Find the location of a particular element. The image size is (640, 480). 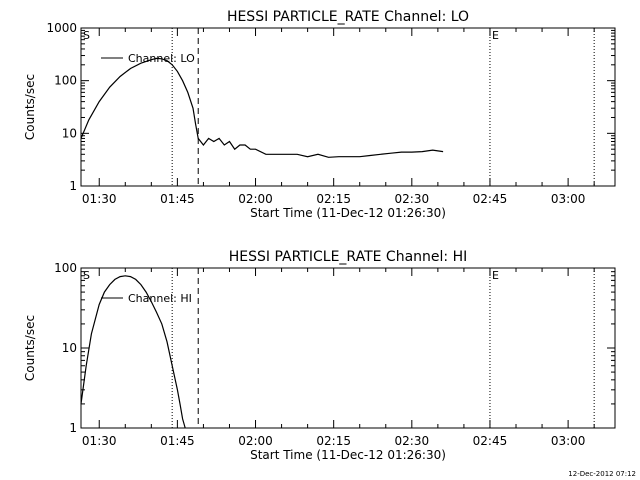

chart-title: HESSI PARTICLE_RATE Channel: LO is located at coordinates (348, 17).